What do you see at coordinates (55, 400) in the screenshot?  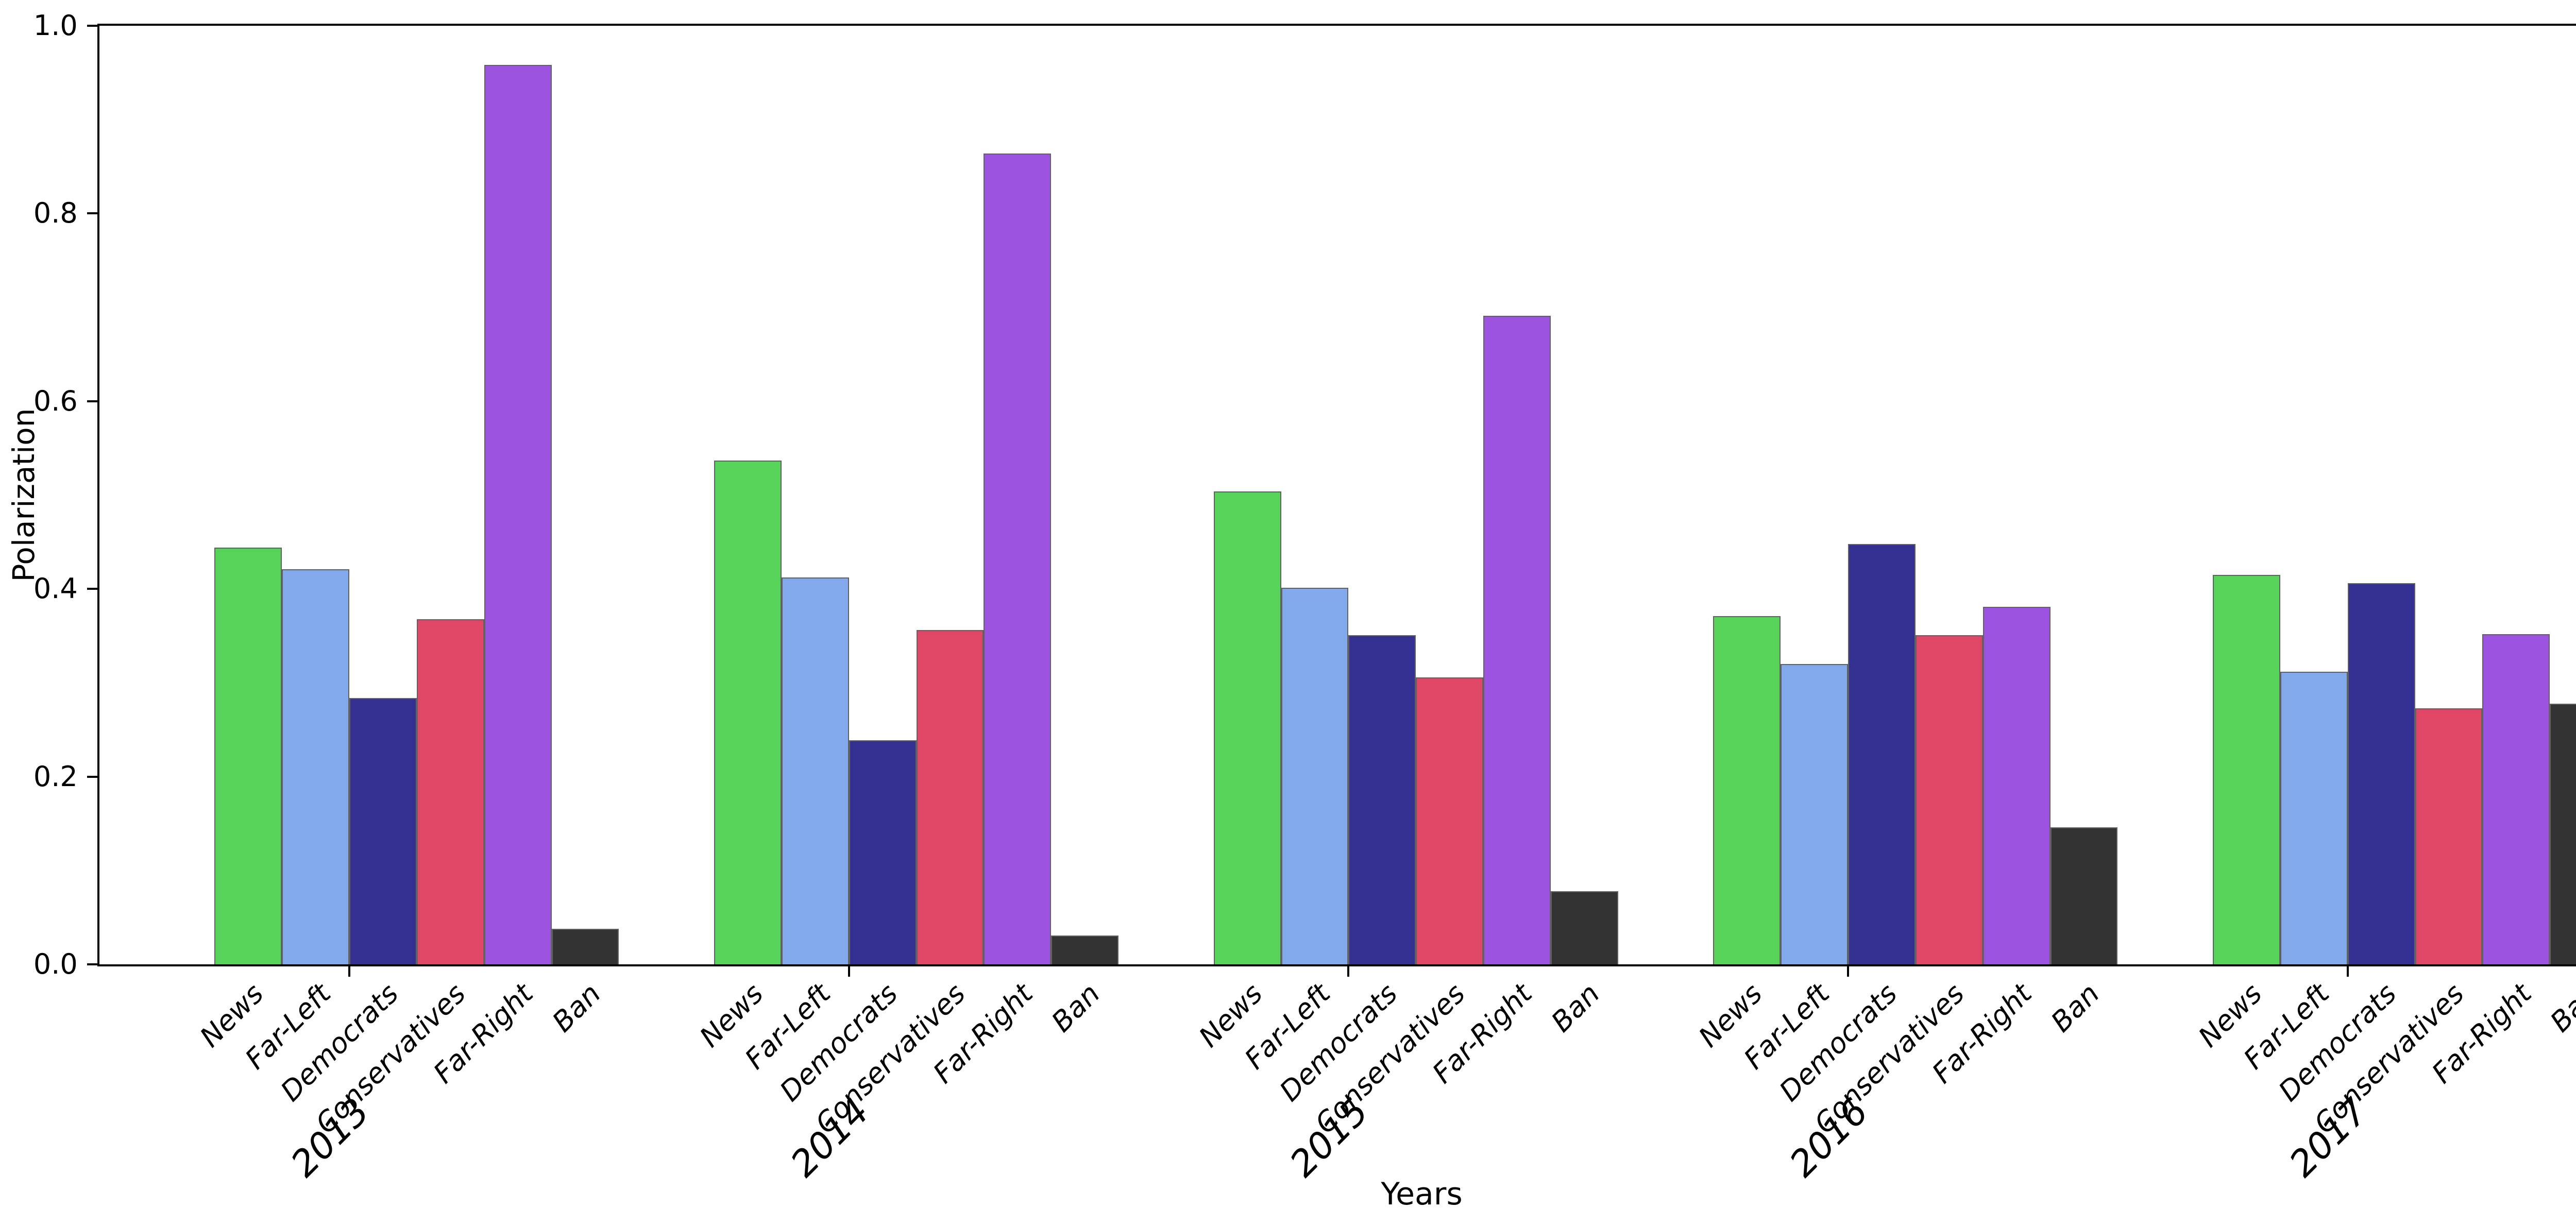 I see `y-tick-label: 0.6` at bounding box center [55, 400].